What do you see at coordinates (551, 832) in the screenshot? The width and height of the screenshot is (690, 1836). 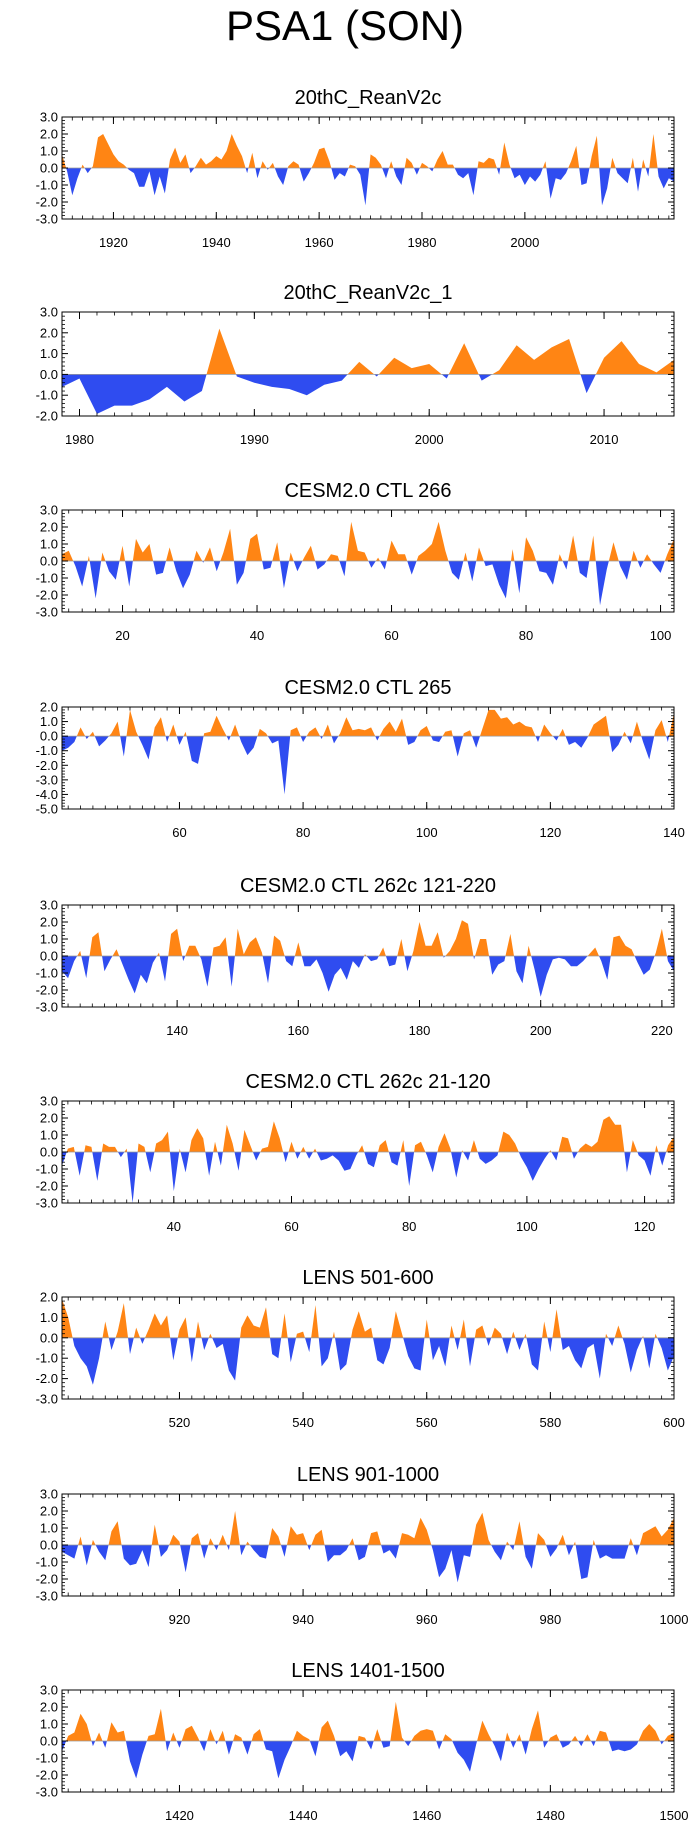 I see `x-tick-label: 120` at bounding box center [551, 832].